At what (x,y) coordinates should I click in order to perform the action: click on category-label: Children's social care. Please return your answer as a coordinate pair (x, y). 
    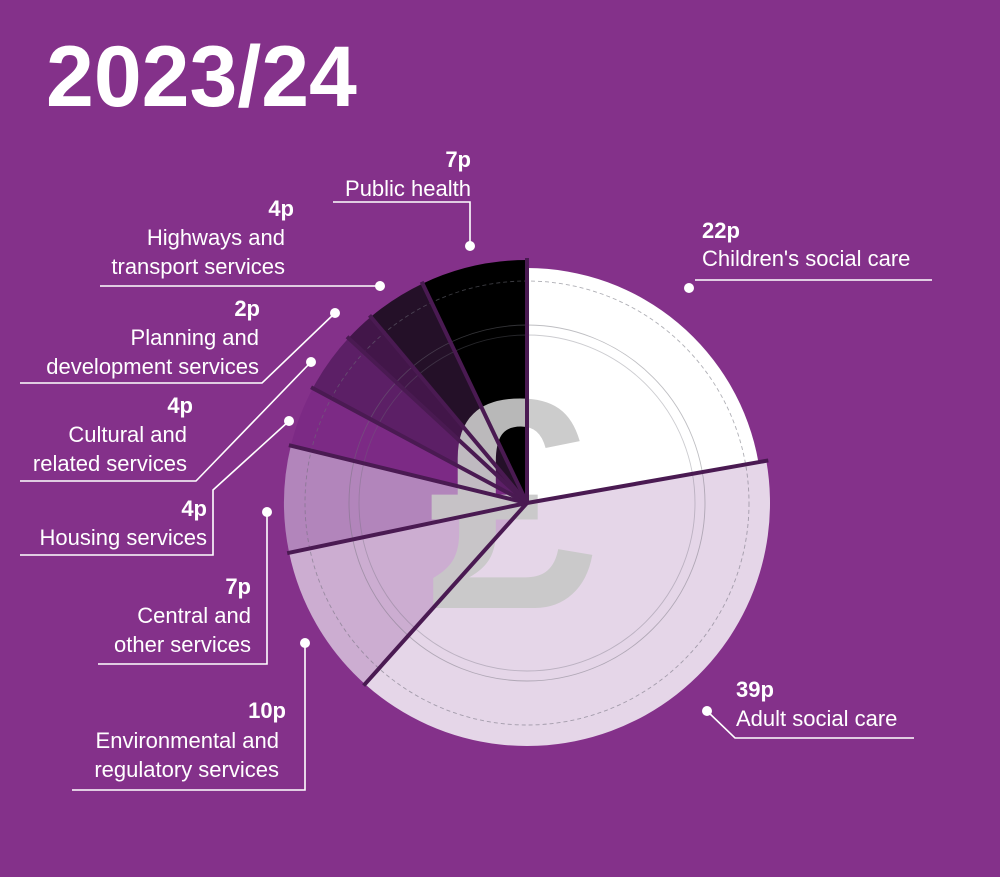
    Looking at the image, I should click on (806, 258).